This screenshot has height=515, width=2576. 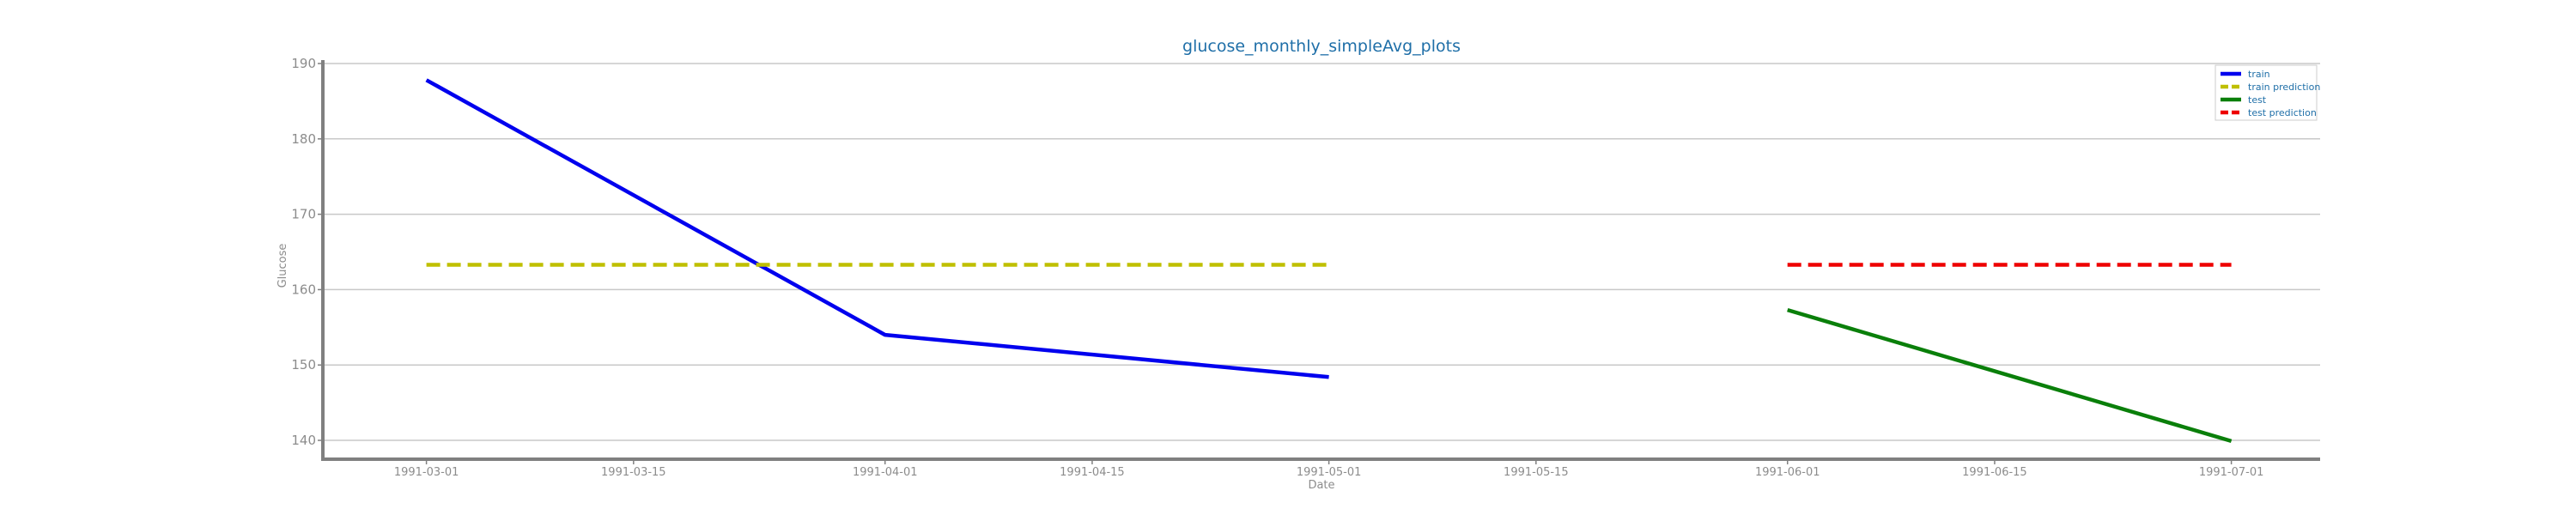 I want to click on y-tick-label: 140, so click(x=303, y=440).